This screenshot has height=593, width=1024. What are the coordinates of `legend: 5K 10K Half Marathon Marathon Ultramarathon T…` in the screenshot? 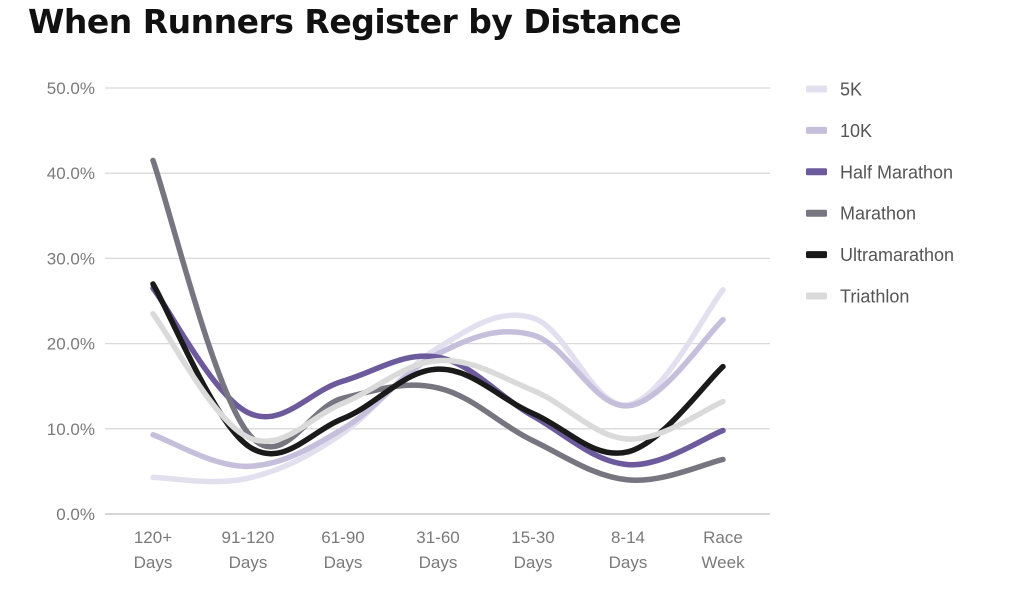 It's located at (880, 193).